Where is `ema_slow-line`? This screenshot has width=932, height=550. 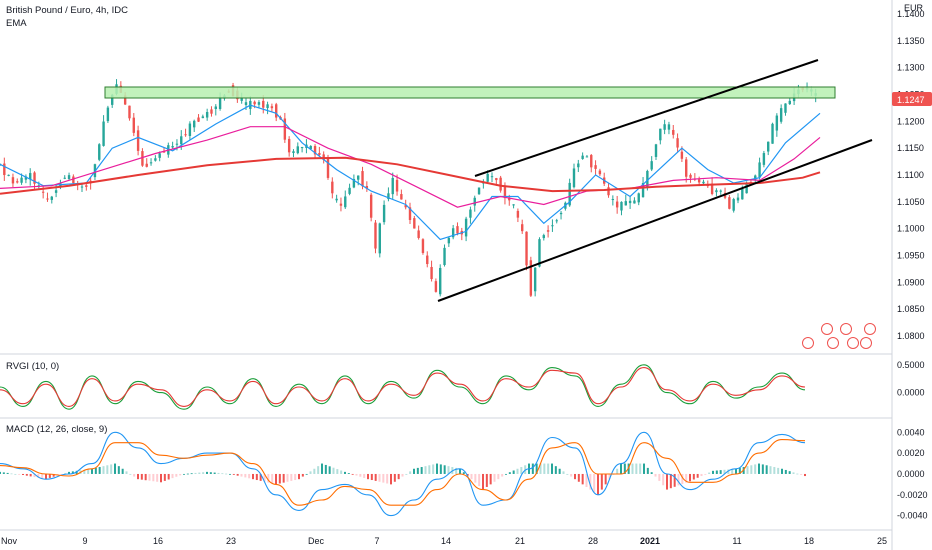
ema_slow-line is located at coordinates (410, 175).